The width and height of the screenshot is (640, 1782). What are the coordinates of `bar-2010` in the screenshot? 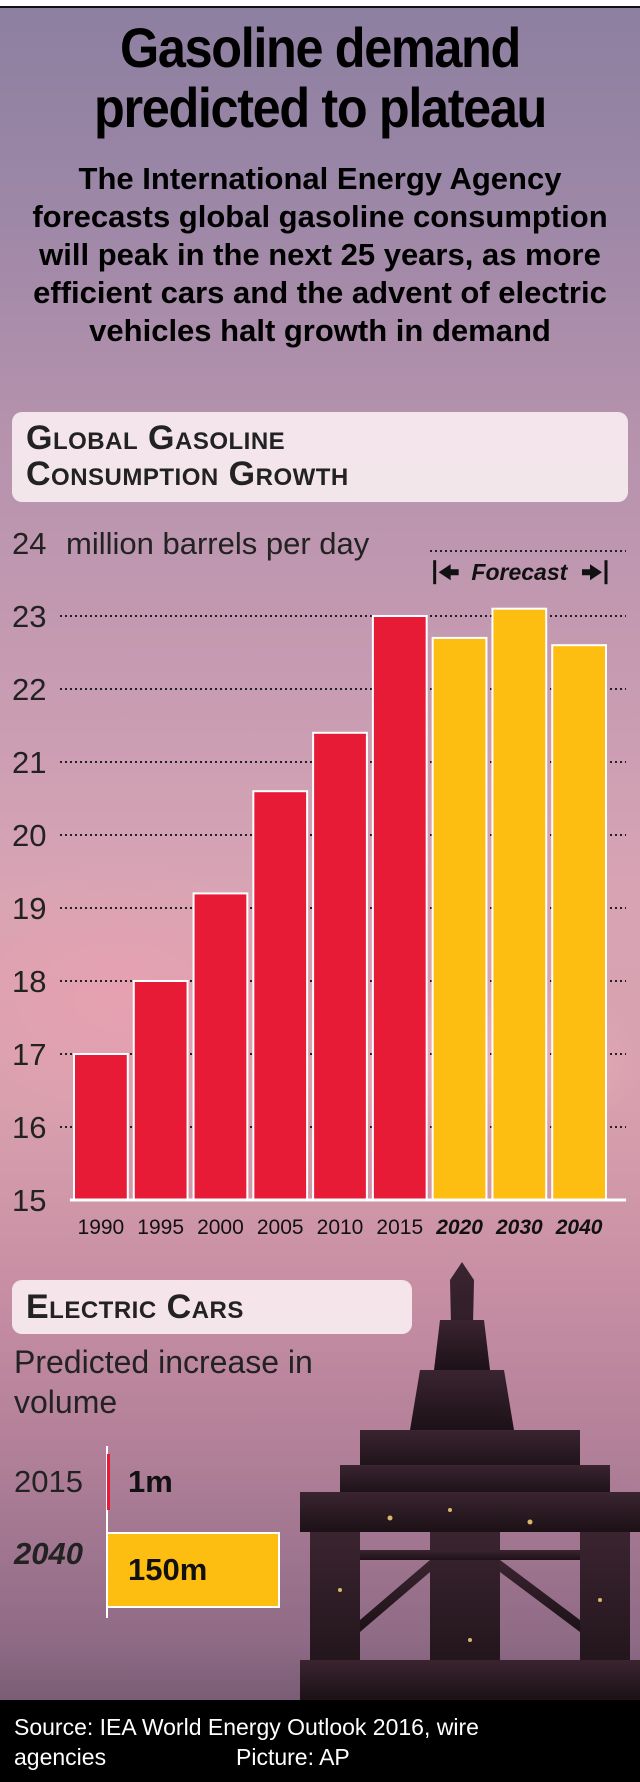 It's located at (340, 966).